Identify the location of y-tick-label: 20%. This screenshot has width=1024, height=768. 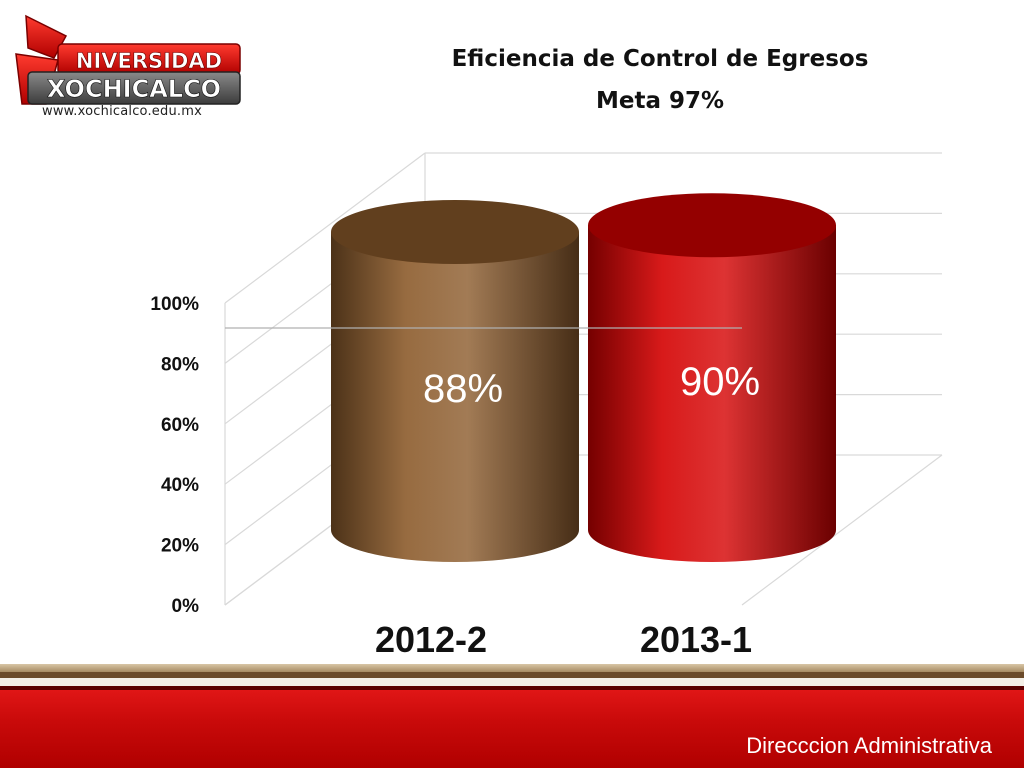
(180, 546).